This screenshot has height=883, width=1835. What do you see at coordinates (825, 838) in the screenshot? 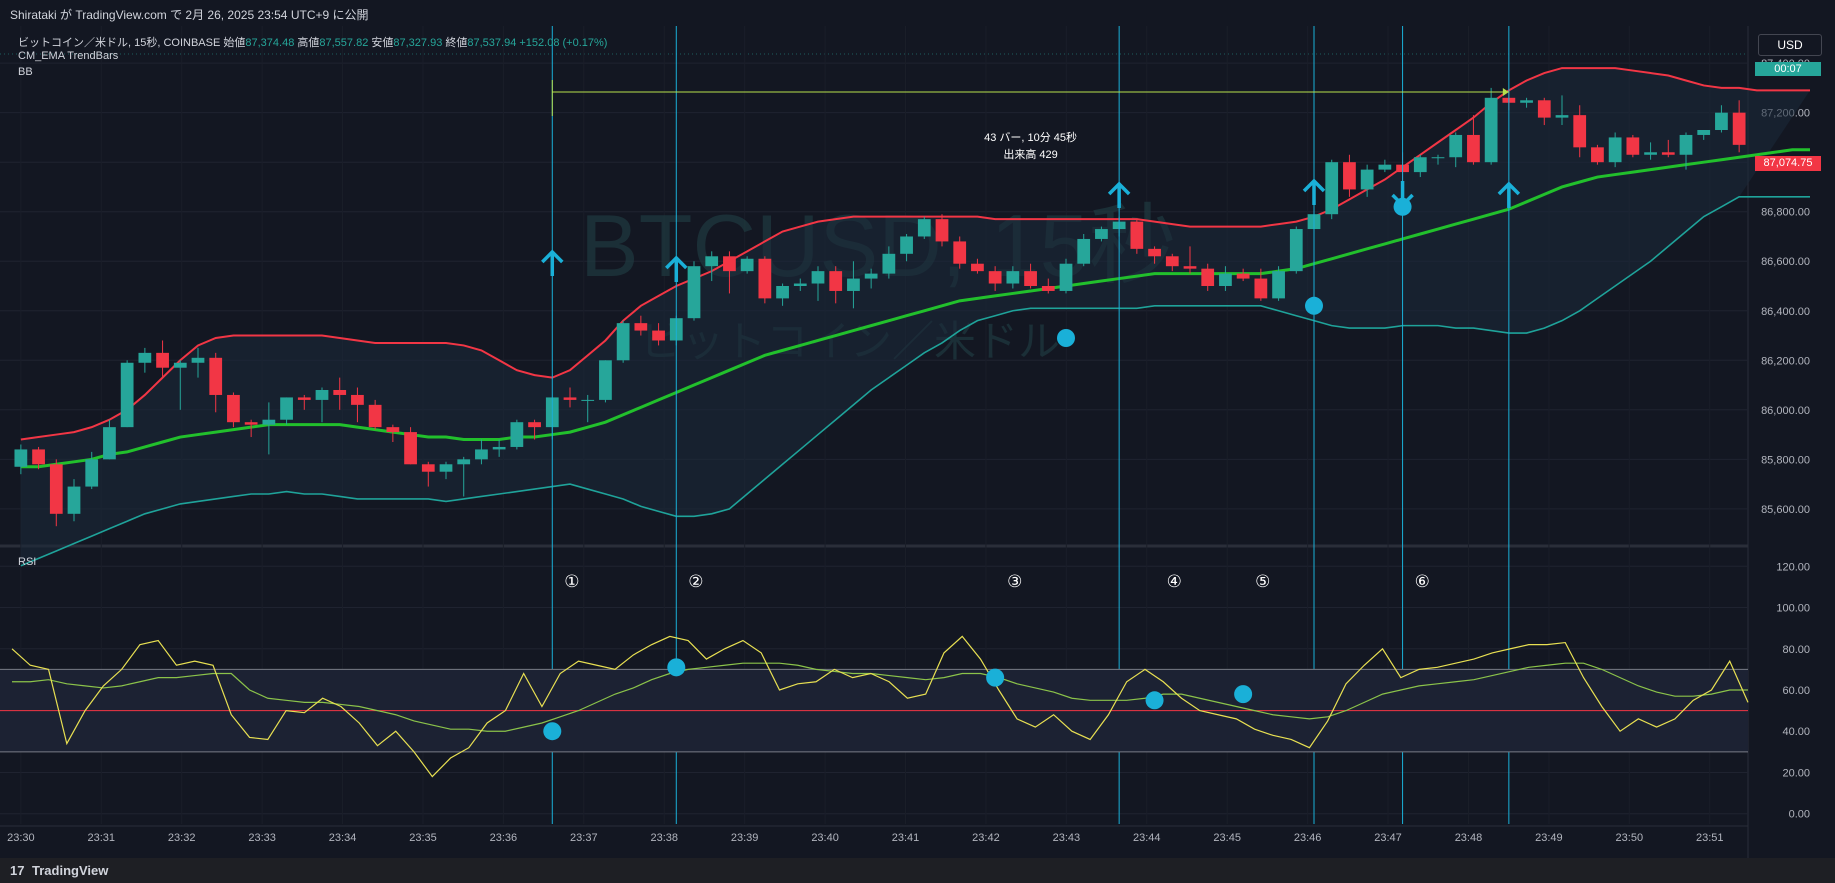
I see `time-tick-label: 23:40` at bounding box center [825, 838].